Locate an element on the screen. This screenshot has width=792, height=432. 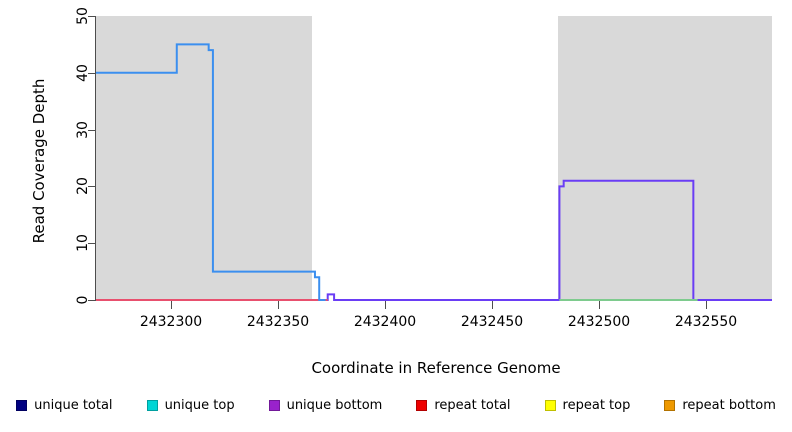
legend-label: repeat top is located at coordinates (596, 405).